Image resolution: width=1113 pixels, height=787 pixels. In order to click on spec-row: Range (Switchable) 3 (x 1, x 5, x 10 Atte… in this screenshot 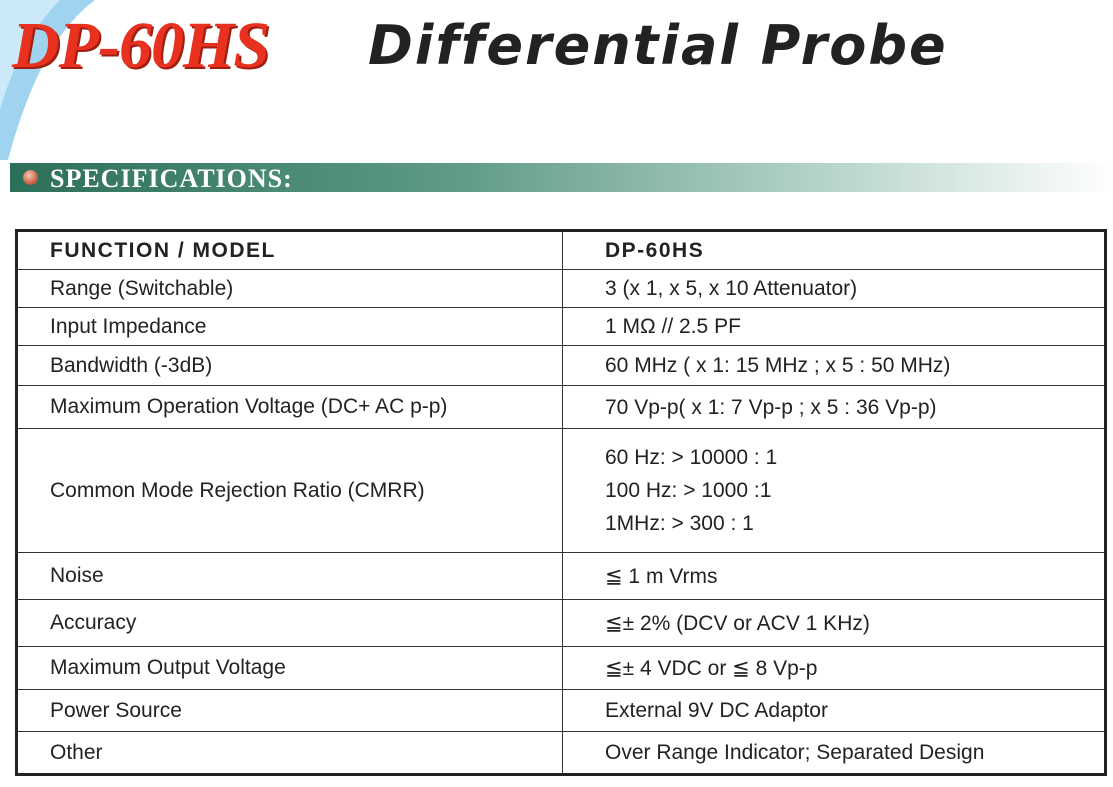, I will do `click(561, 288)`.